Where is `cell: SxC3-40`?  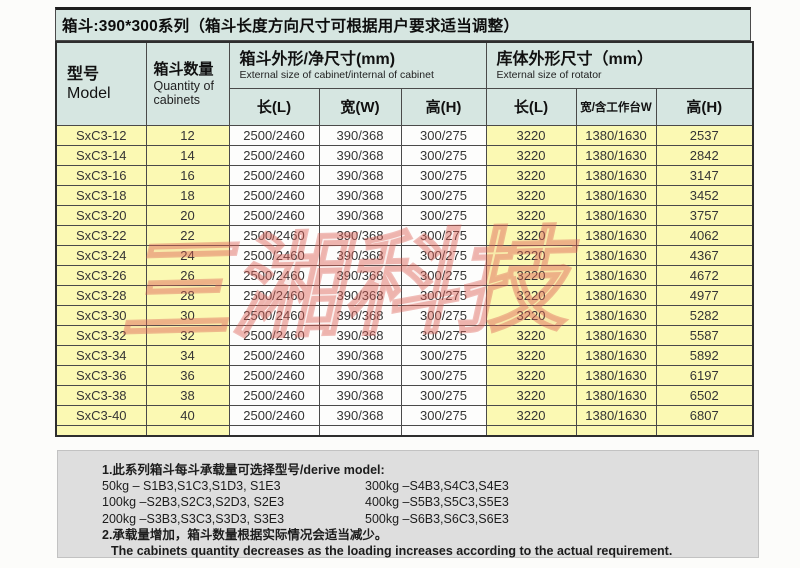 cell: SxC3-40 is located at coordinates (101, 415).